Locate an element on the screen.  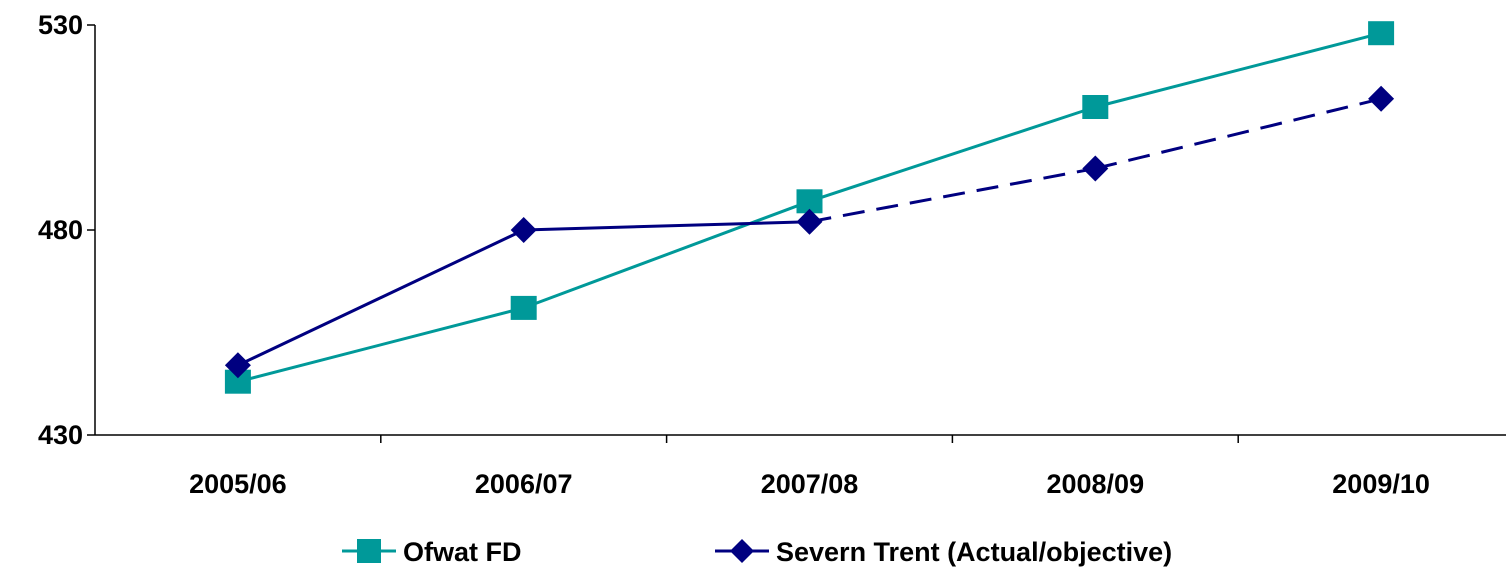
legend-item-severn-trent: Severn Trent (Actual/objective) is located at coordinates (943, 552).